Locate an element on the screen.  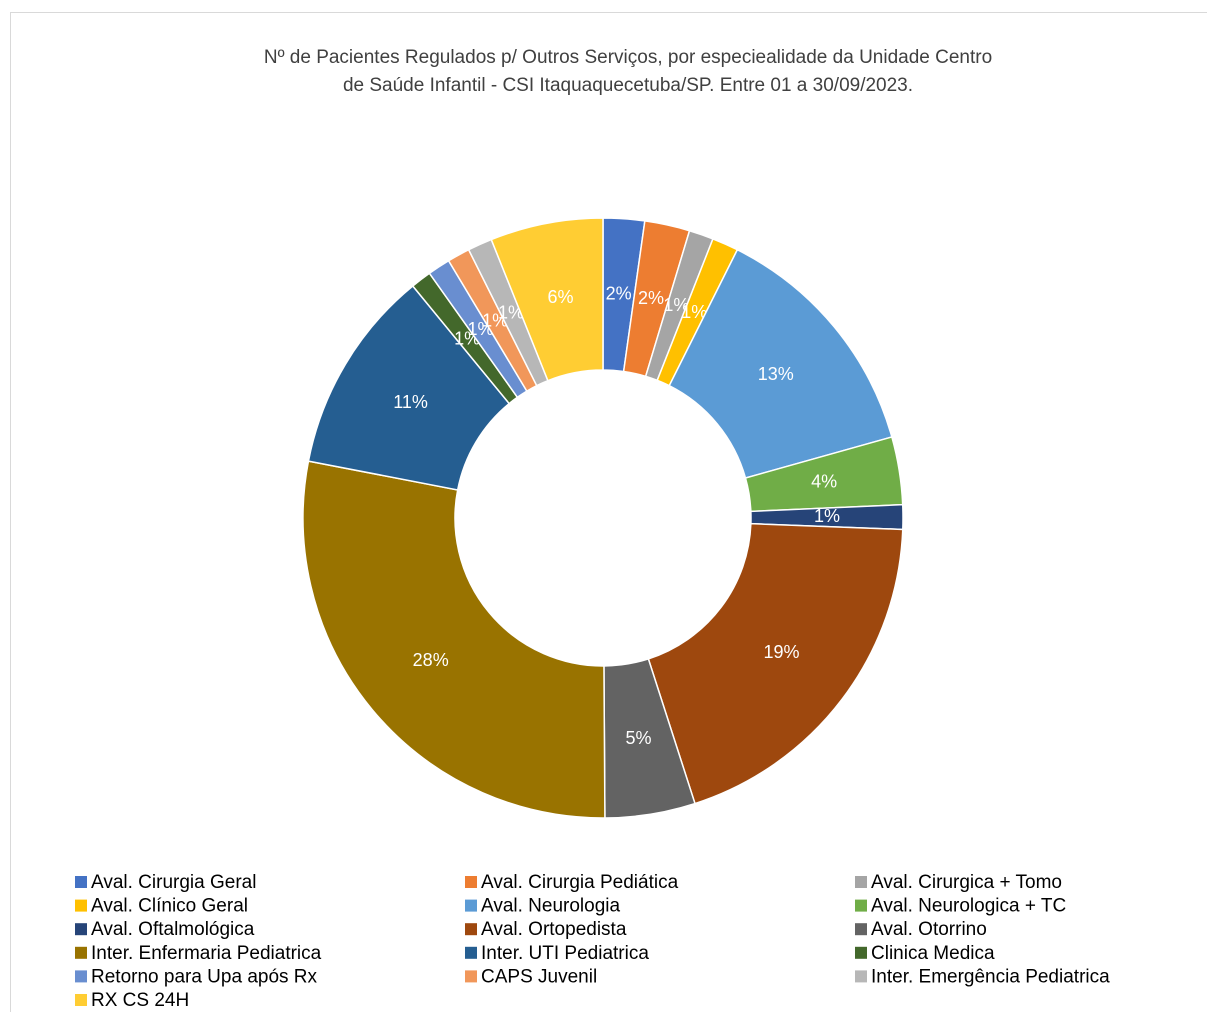
data-label: 11% is located at coordinates (410, 402).